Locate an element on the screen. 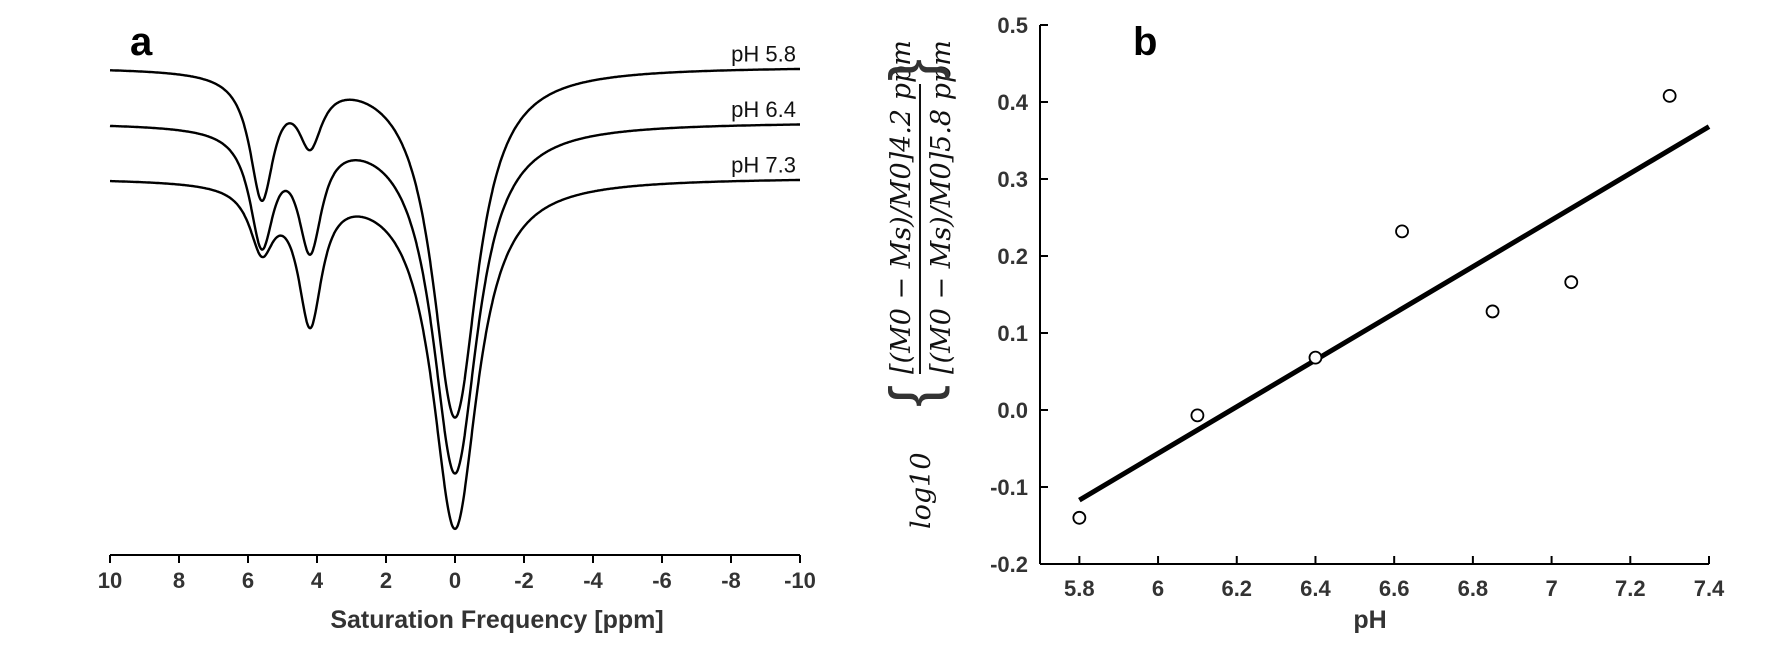  x-tick-label: -6 is located at coordinates (662, 580).